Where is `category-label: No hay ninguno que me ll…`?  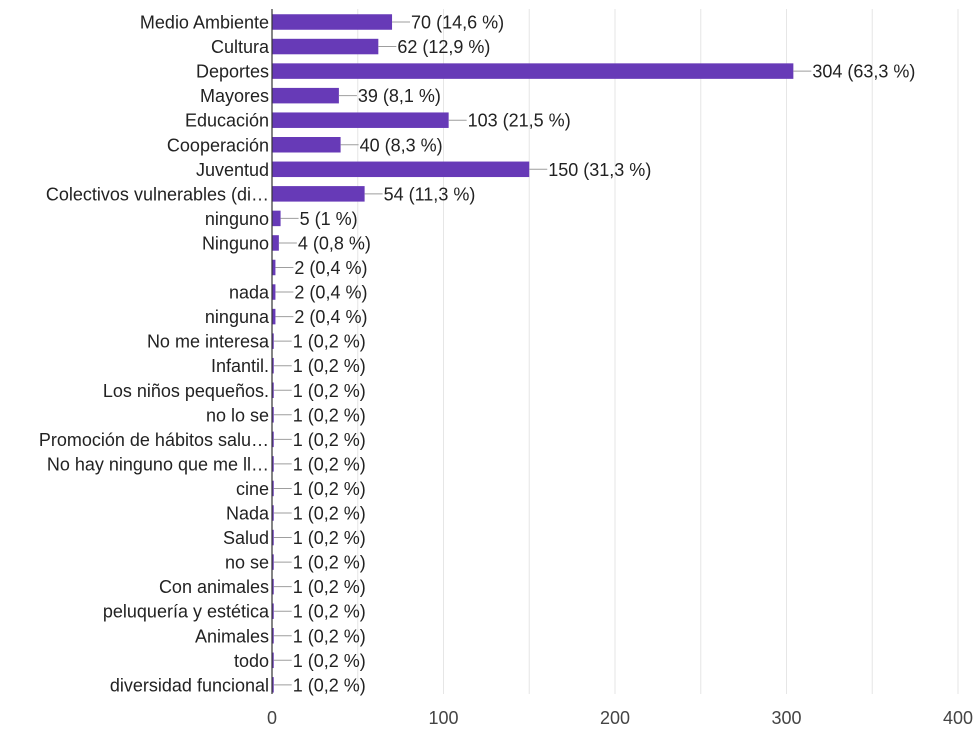
category-label: No hay ninguno que me ll… is located at coordinates (158, 464).